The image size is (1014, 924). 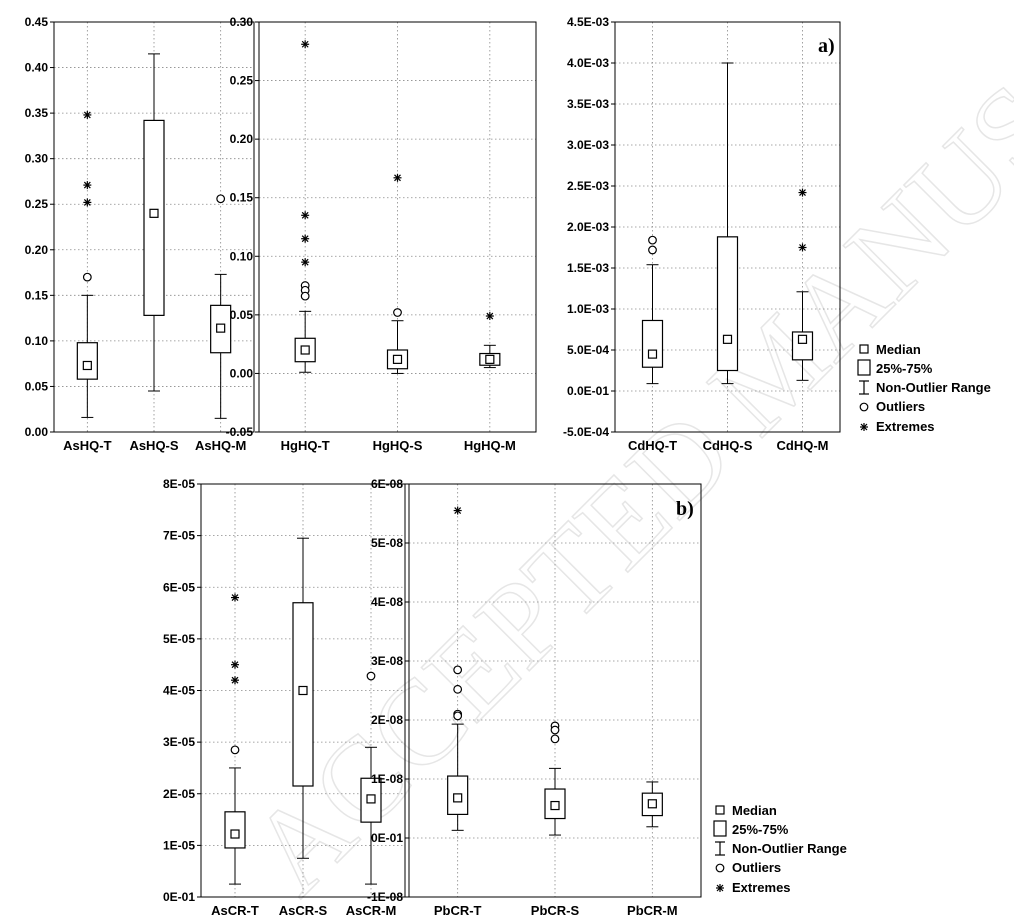 What do you see at coordinates (754, 810) in the screenshot?
I see `legend-median-label: Median` at bounding box center [754, 810].